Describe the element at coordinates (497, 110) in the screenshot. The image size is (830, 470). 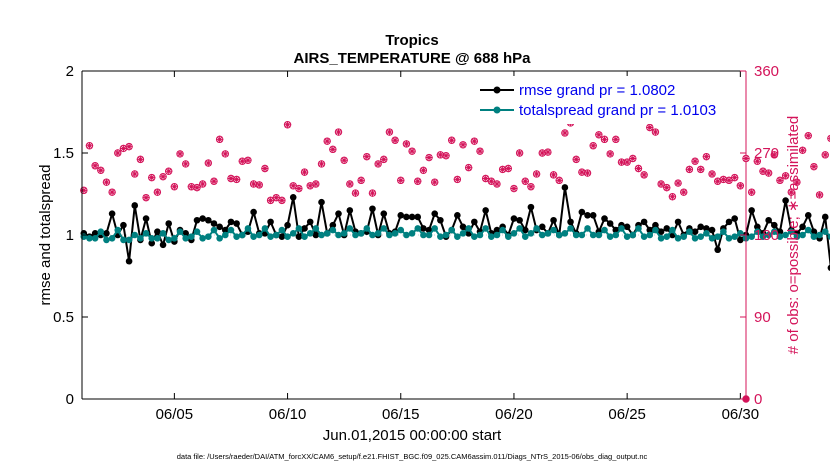
I see `legend-marker-totalspread` at that location.